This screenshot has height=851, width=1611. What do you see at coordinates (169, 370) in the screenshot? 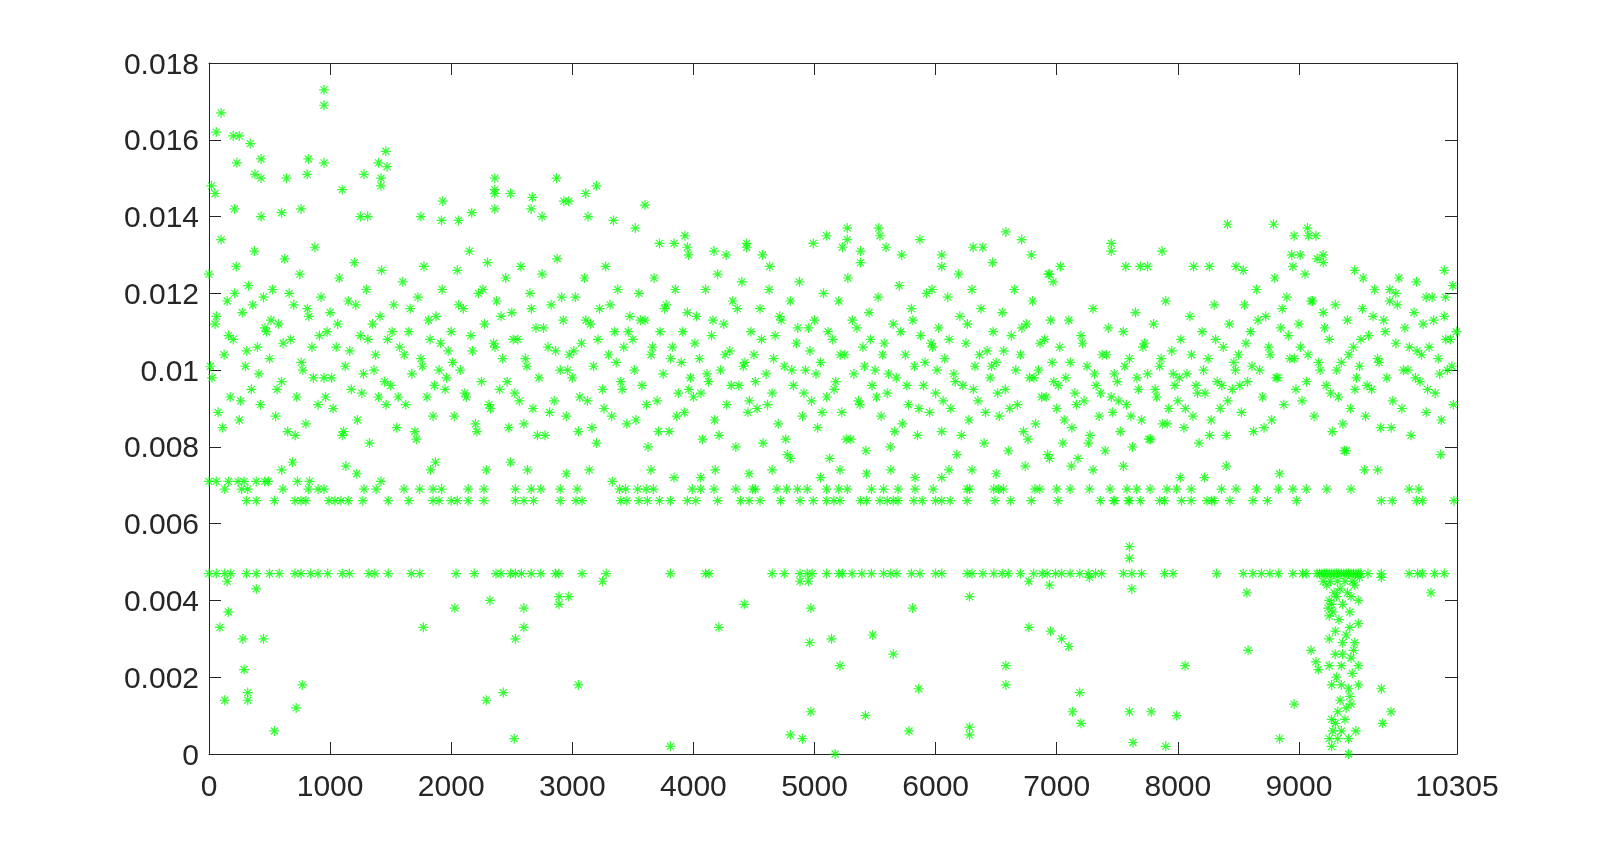
I see `y-tick-label: 0.01` at bounding box center [169, 370].